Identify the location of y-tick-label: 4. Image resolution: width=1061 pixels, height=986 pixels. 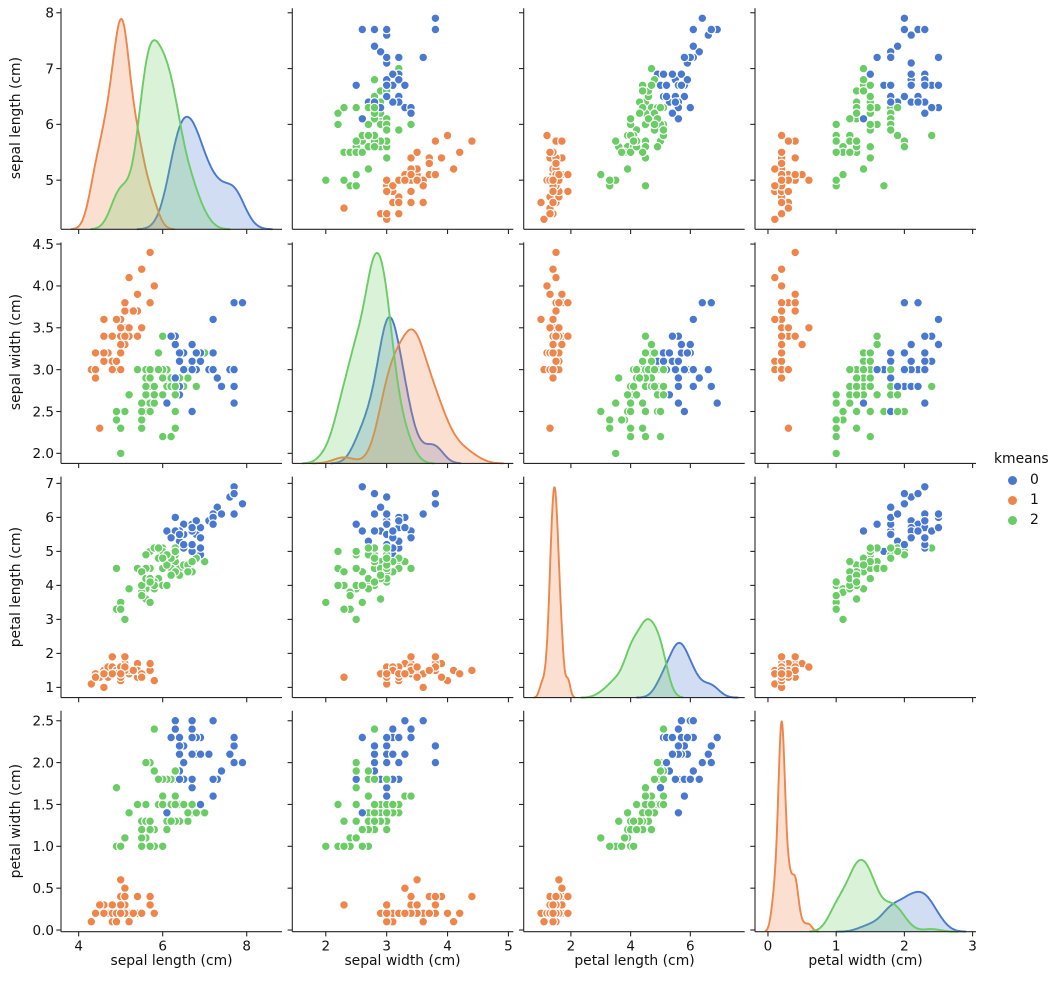
(49, 586).